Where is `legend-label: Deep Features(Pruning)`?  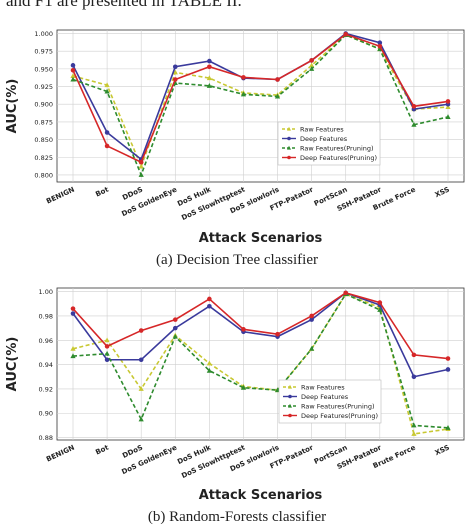
legend-label: Deep Features(Pruning) is located at coordinates (338, 158).